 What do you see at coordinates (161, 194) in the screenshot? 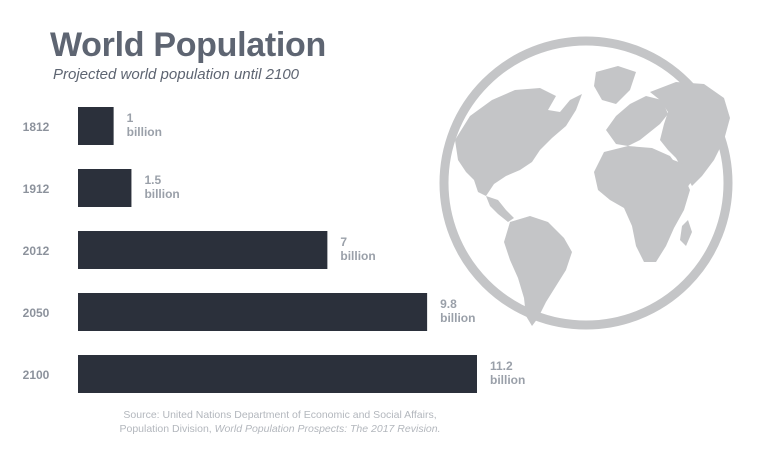
I see `unit-label-1912: billion` at bounding box center [161, 194].